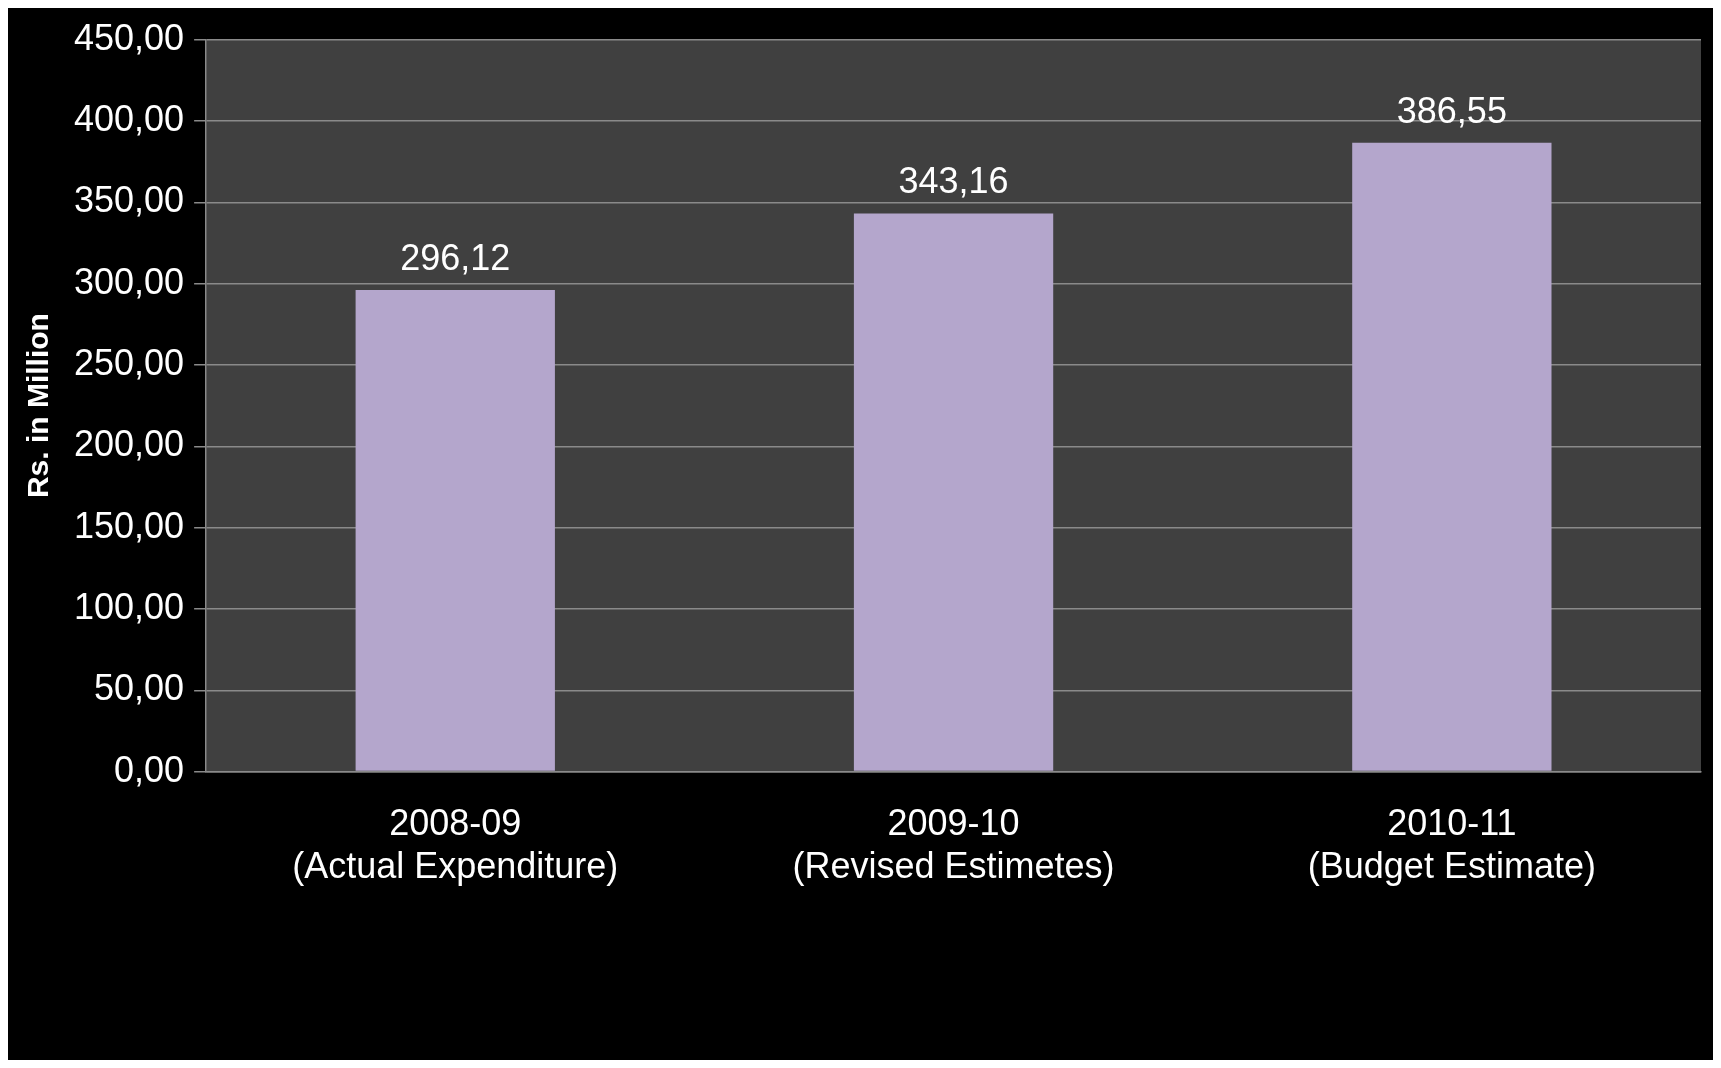 The image size is (1721, 1068). I want to click on y-tick-label: 100,00, so click(129, 606).